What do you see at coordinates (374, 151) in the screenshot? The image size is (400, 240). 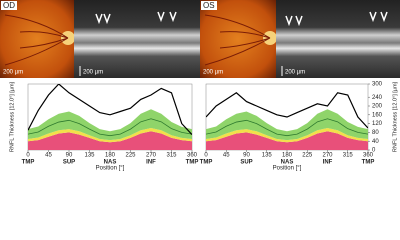 I see `y-tick-label: 0` at bounding box center [374, 151].